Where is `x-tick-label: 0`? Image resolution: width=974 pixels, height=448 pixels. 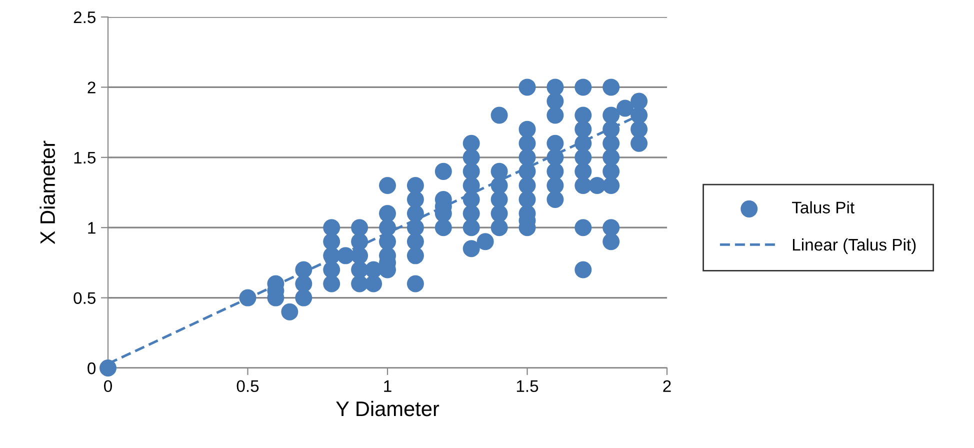
x-tick-label: 0 is located at coordinates (108, 386).